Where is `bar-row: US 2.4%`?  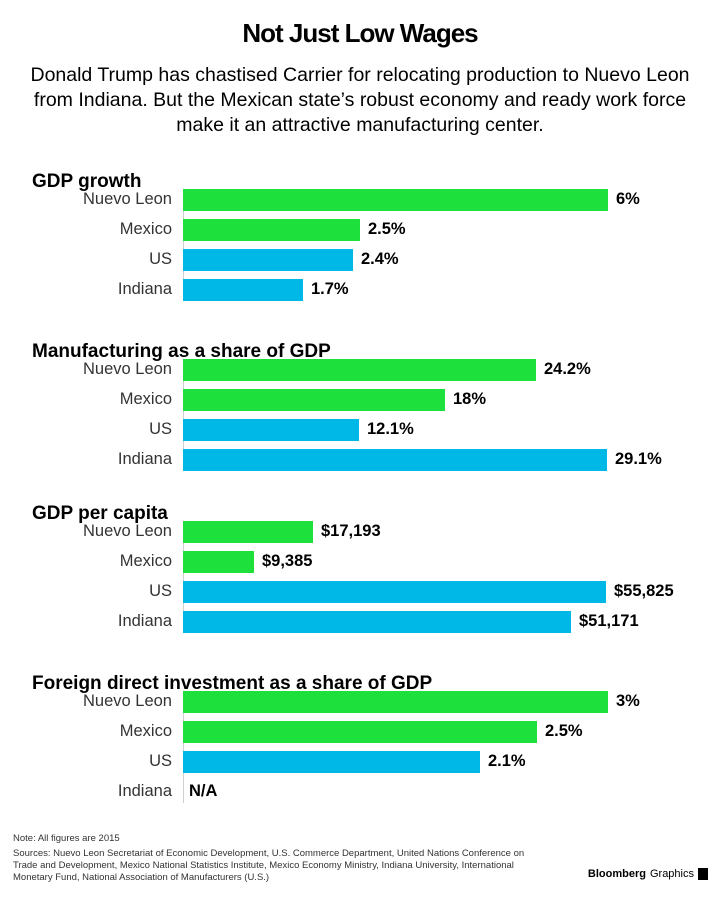
bar-row: US 2.4% is located at coordinates (360, 260).